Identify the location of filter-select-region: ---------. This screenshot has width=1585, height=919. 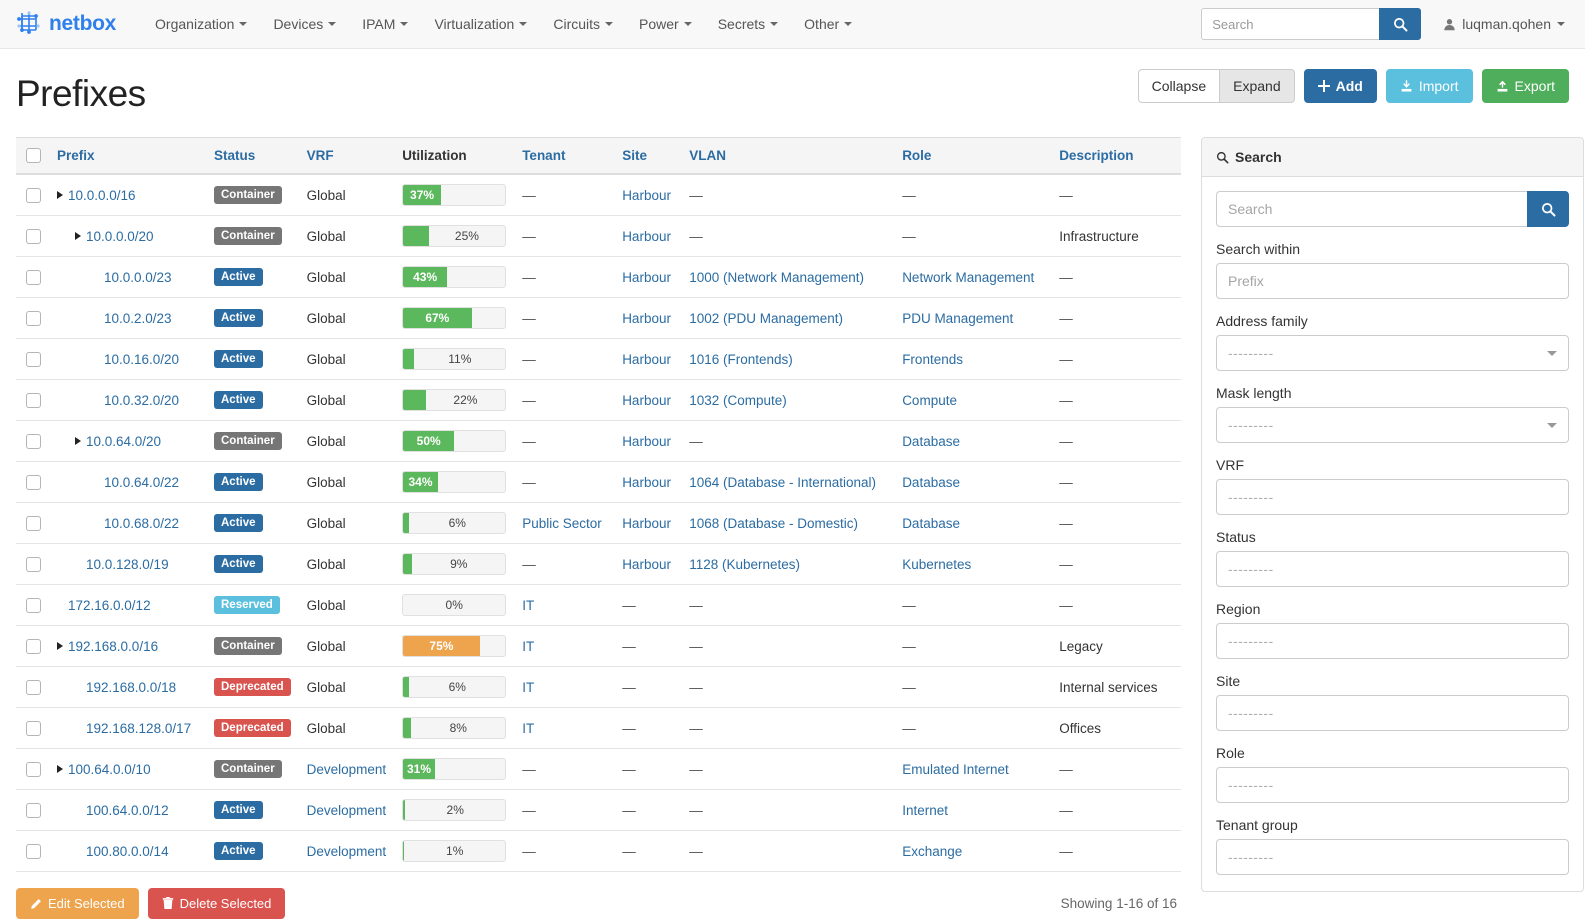
(1392, 641).